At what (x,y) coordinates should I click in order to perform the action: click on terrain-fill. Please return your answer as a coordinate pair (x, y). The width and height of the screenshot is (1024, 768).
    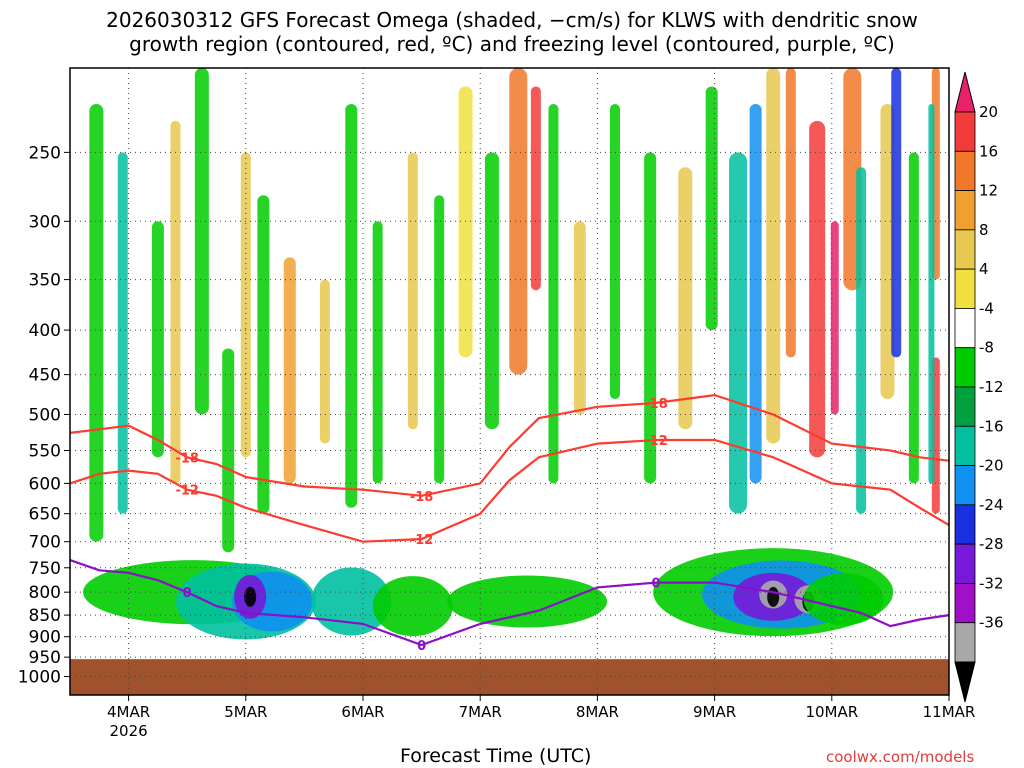
    Looking at the image, I should click on (509, 677).